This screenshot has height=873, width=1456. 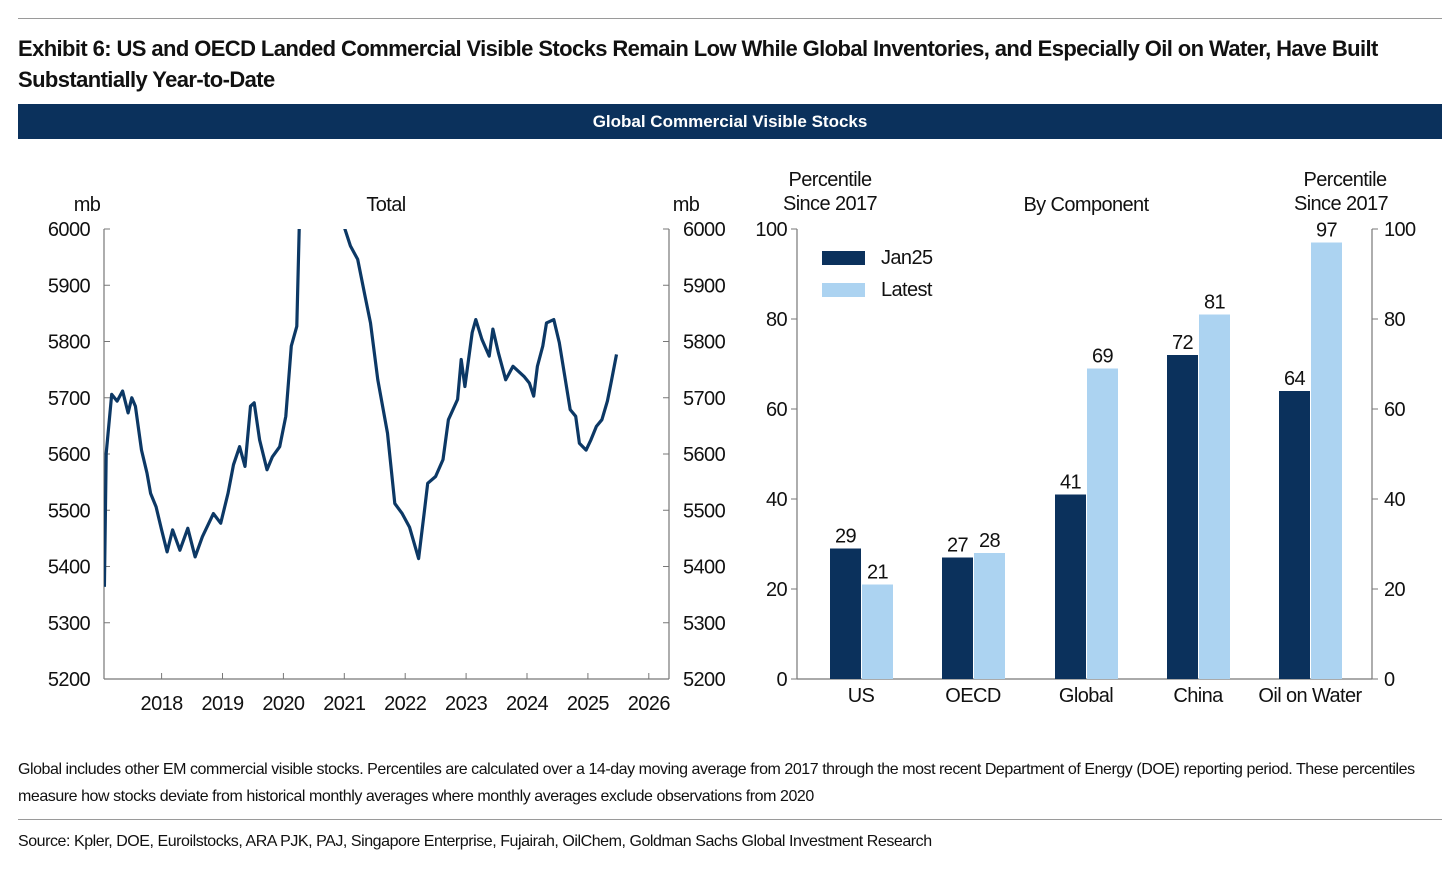 What do you see at coordinates (1071, 483) in the screenshot?
I see `bar-value-label: 41` at bounding box center [1071, 483].